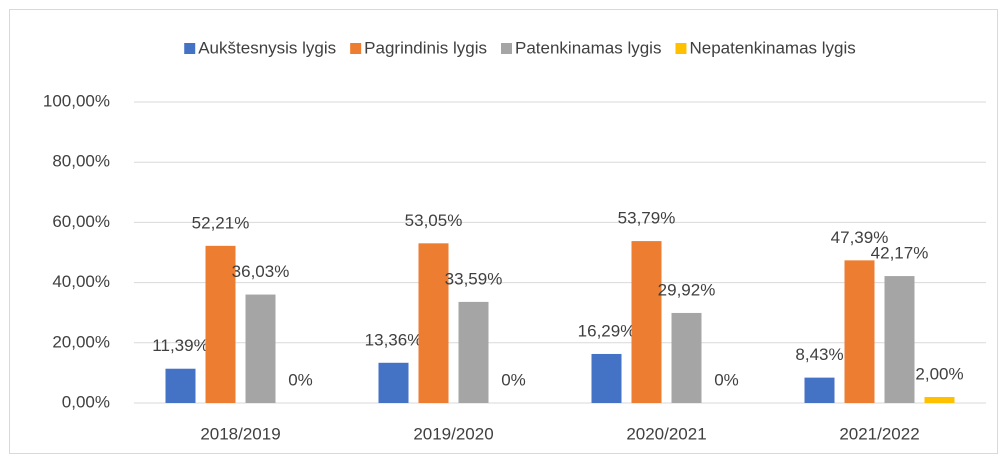  Describe the element at coordinates (588, 47) in the screenshot. I see `legend-label: Patenkinamas lygis` at that location.